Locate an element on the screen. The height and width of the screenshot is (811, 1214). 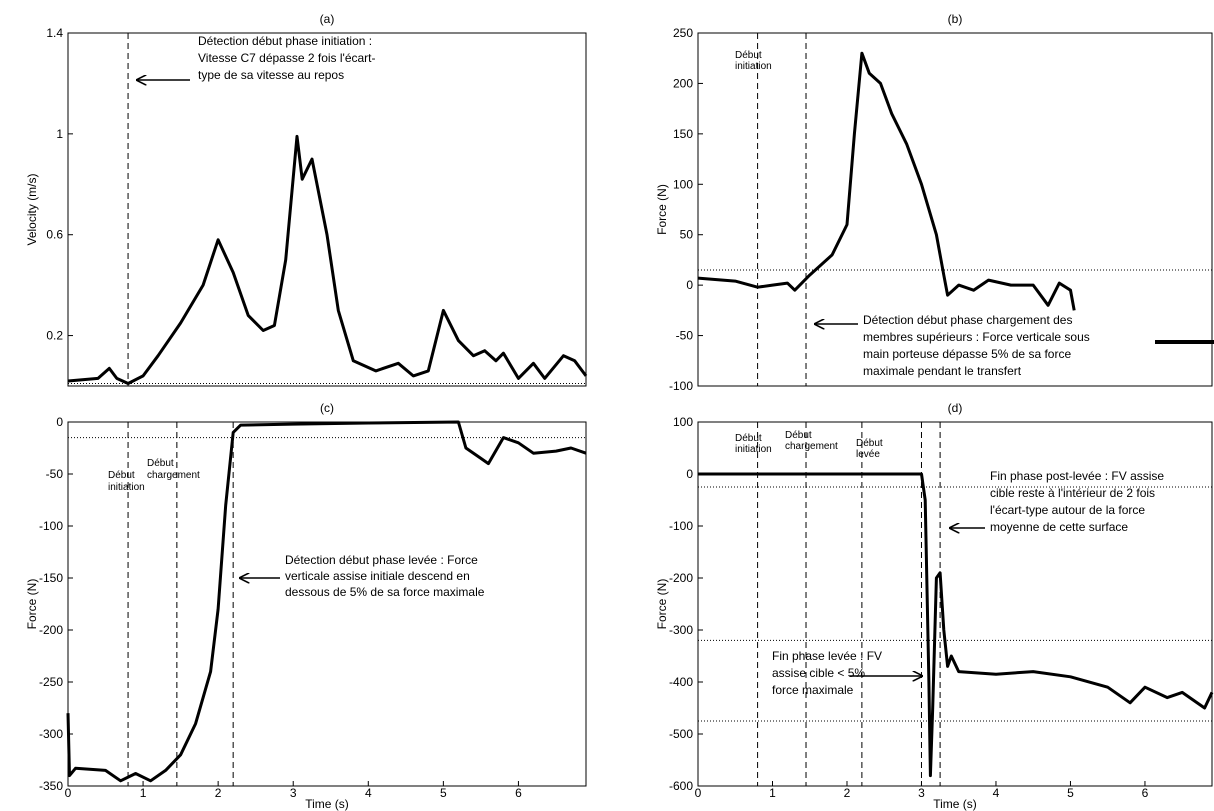
annotation: verticale assise initiale descend en is located at coordinates (377, 576).